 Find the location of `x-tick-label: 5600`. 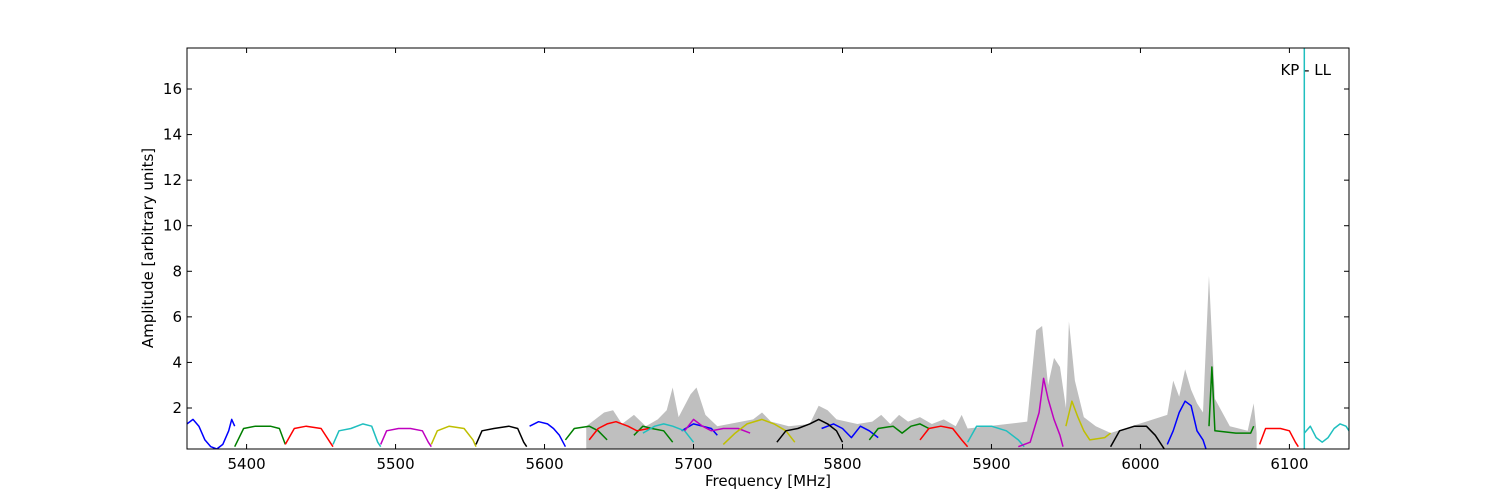

x-tick-label: 5600 is located at coordinates (544, 464).